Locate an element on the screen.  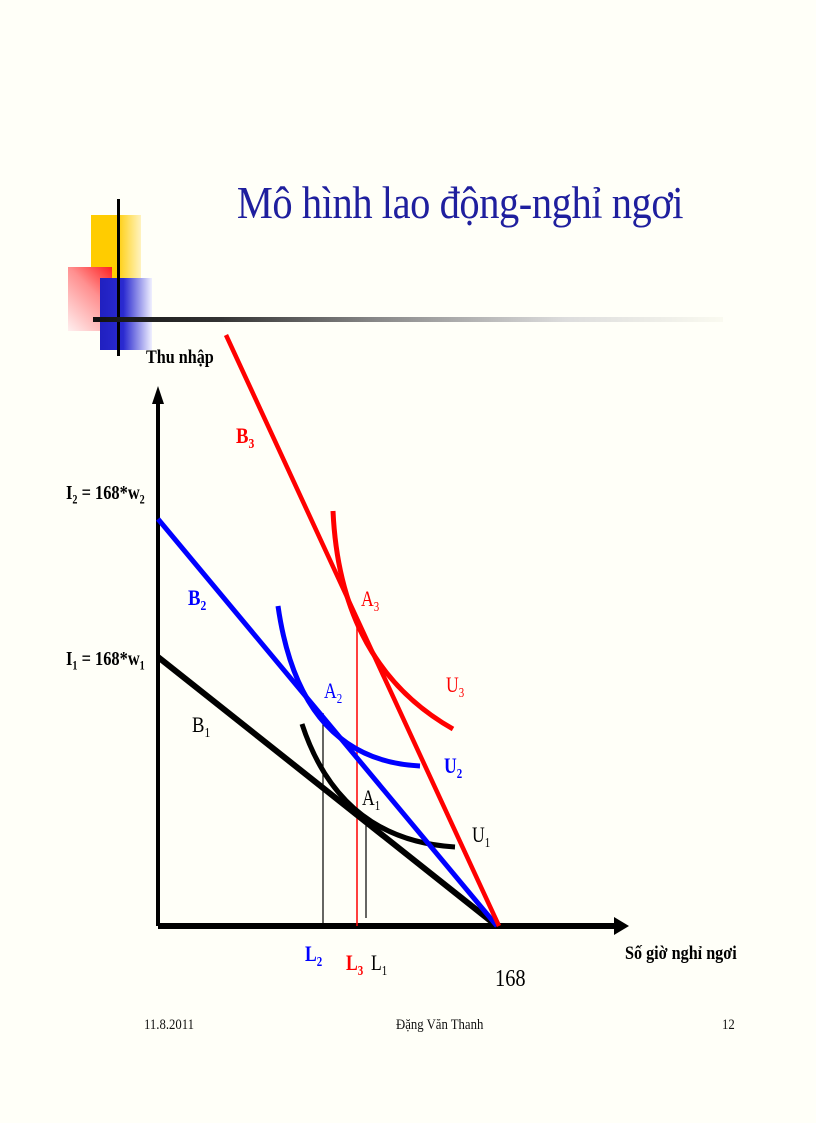
label-B2: B2 is located at coordinates (197, 599).